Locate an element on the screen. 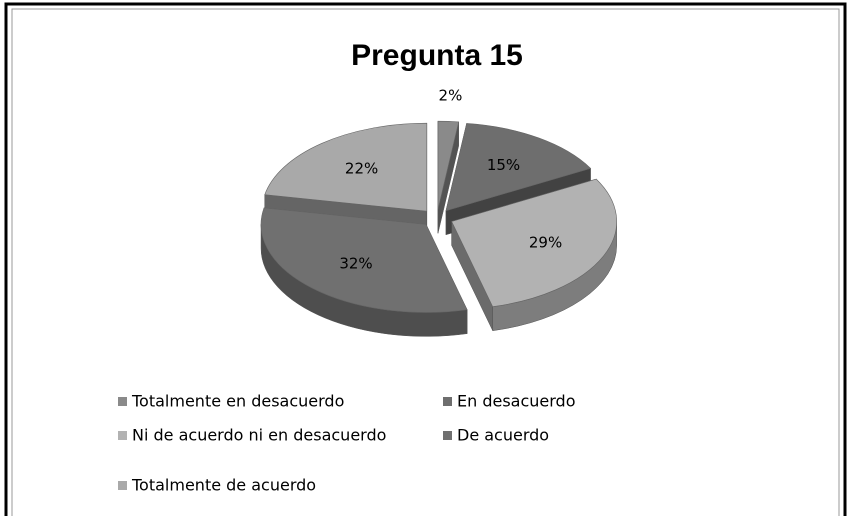 Image resolution: width=849 pixels, height=516 pixels. chart-title: Pregunta 15 is located at coordinates (437, 55).